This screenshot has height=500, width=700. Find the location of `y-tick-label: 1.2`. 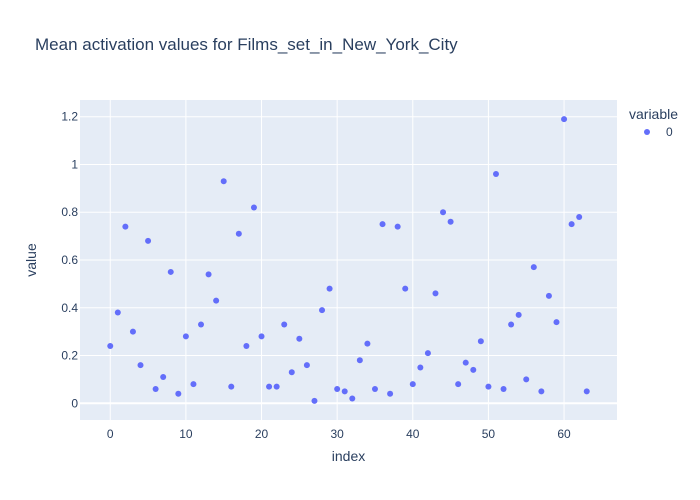

y-tick-label: 1.2 is located at coordinates (69, 117).